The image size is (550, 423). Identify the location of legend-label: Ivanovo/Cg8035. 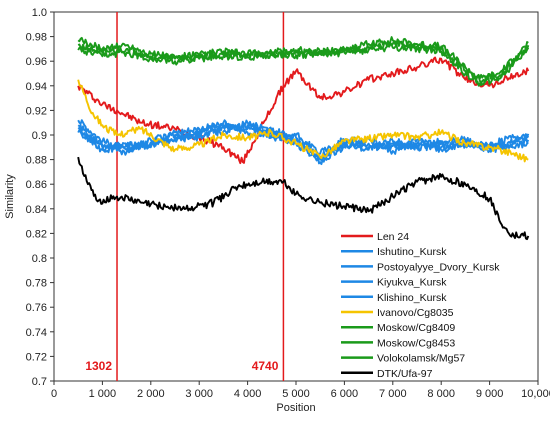
(415, 313).